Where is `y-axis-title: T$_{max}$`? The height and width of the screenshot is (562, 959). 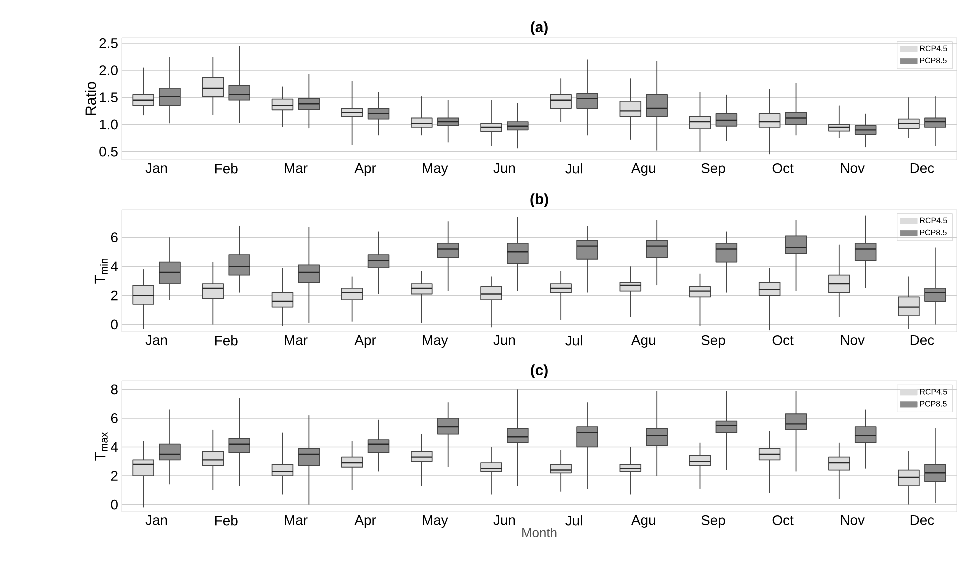 y-axis-title: T$_{max}$ is located at coordinates (101, 446).